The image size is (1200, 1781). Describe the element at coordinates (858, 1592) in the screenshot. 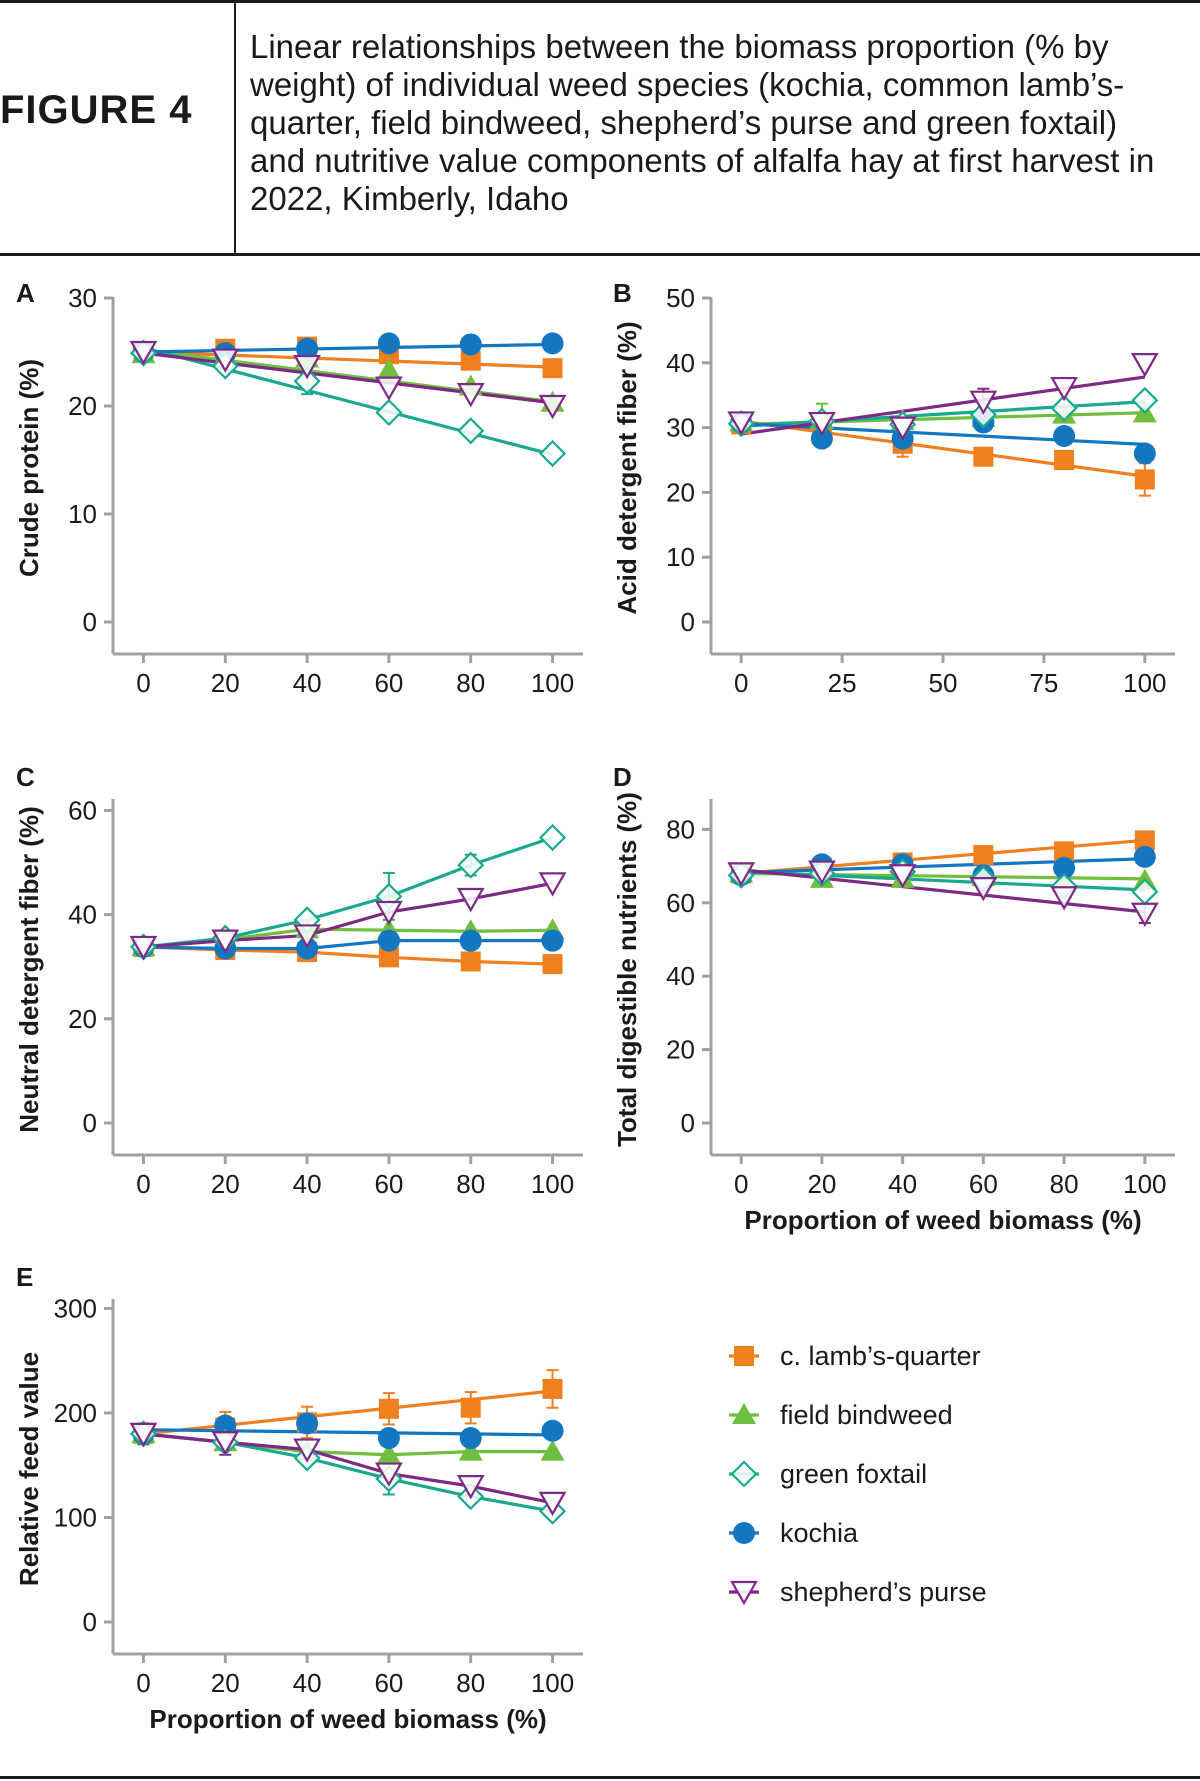

I see `legend-item-shepherd: shepherd’s purse` at that location.